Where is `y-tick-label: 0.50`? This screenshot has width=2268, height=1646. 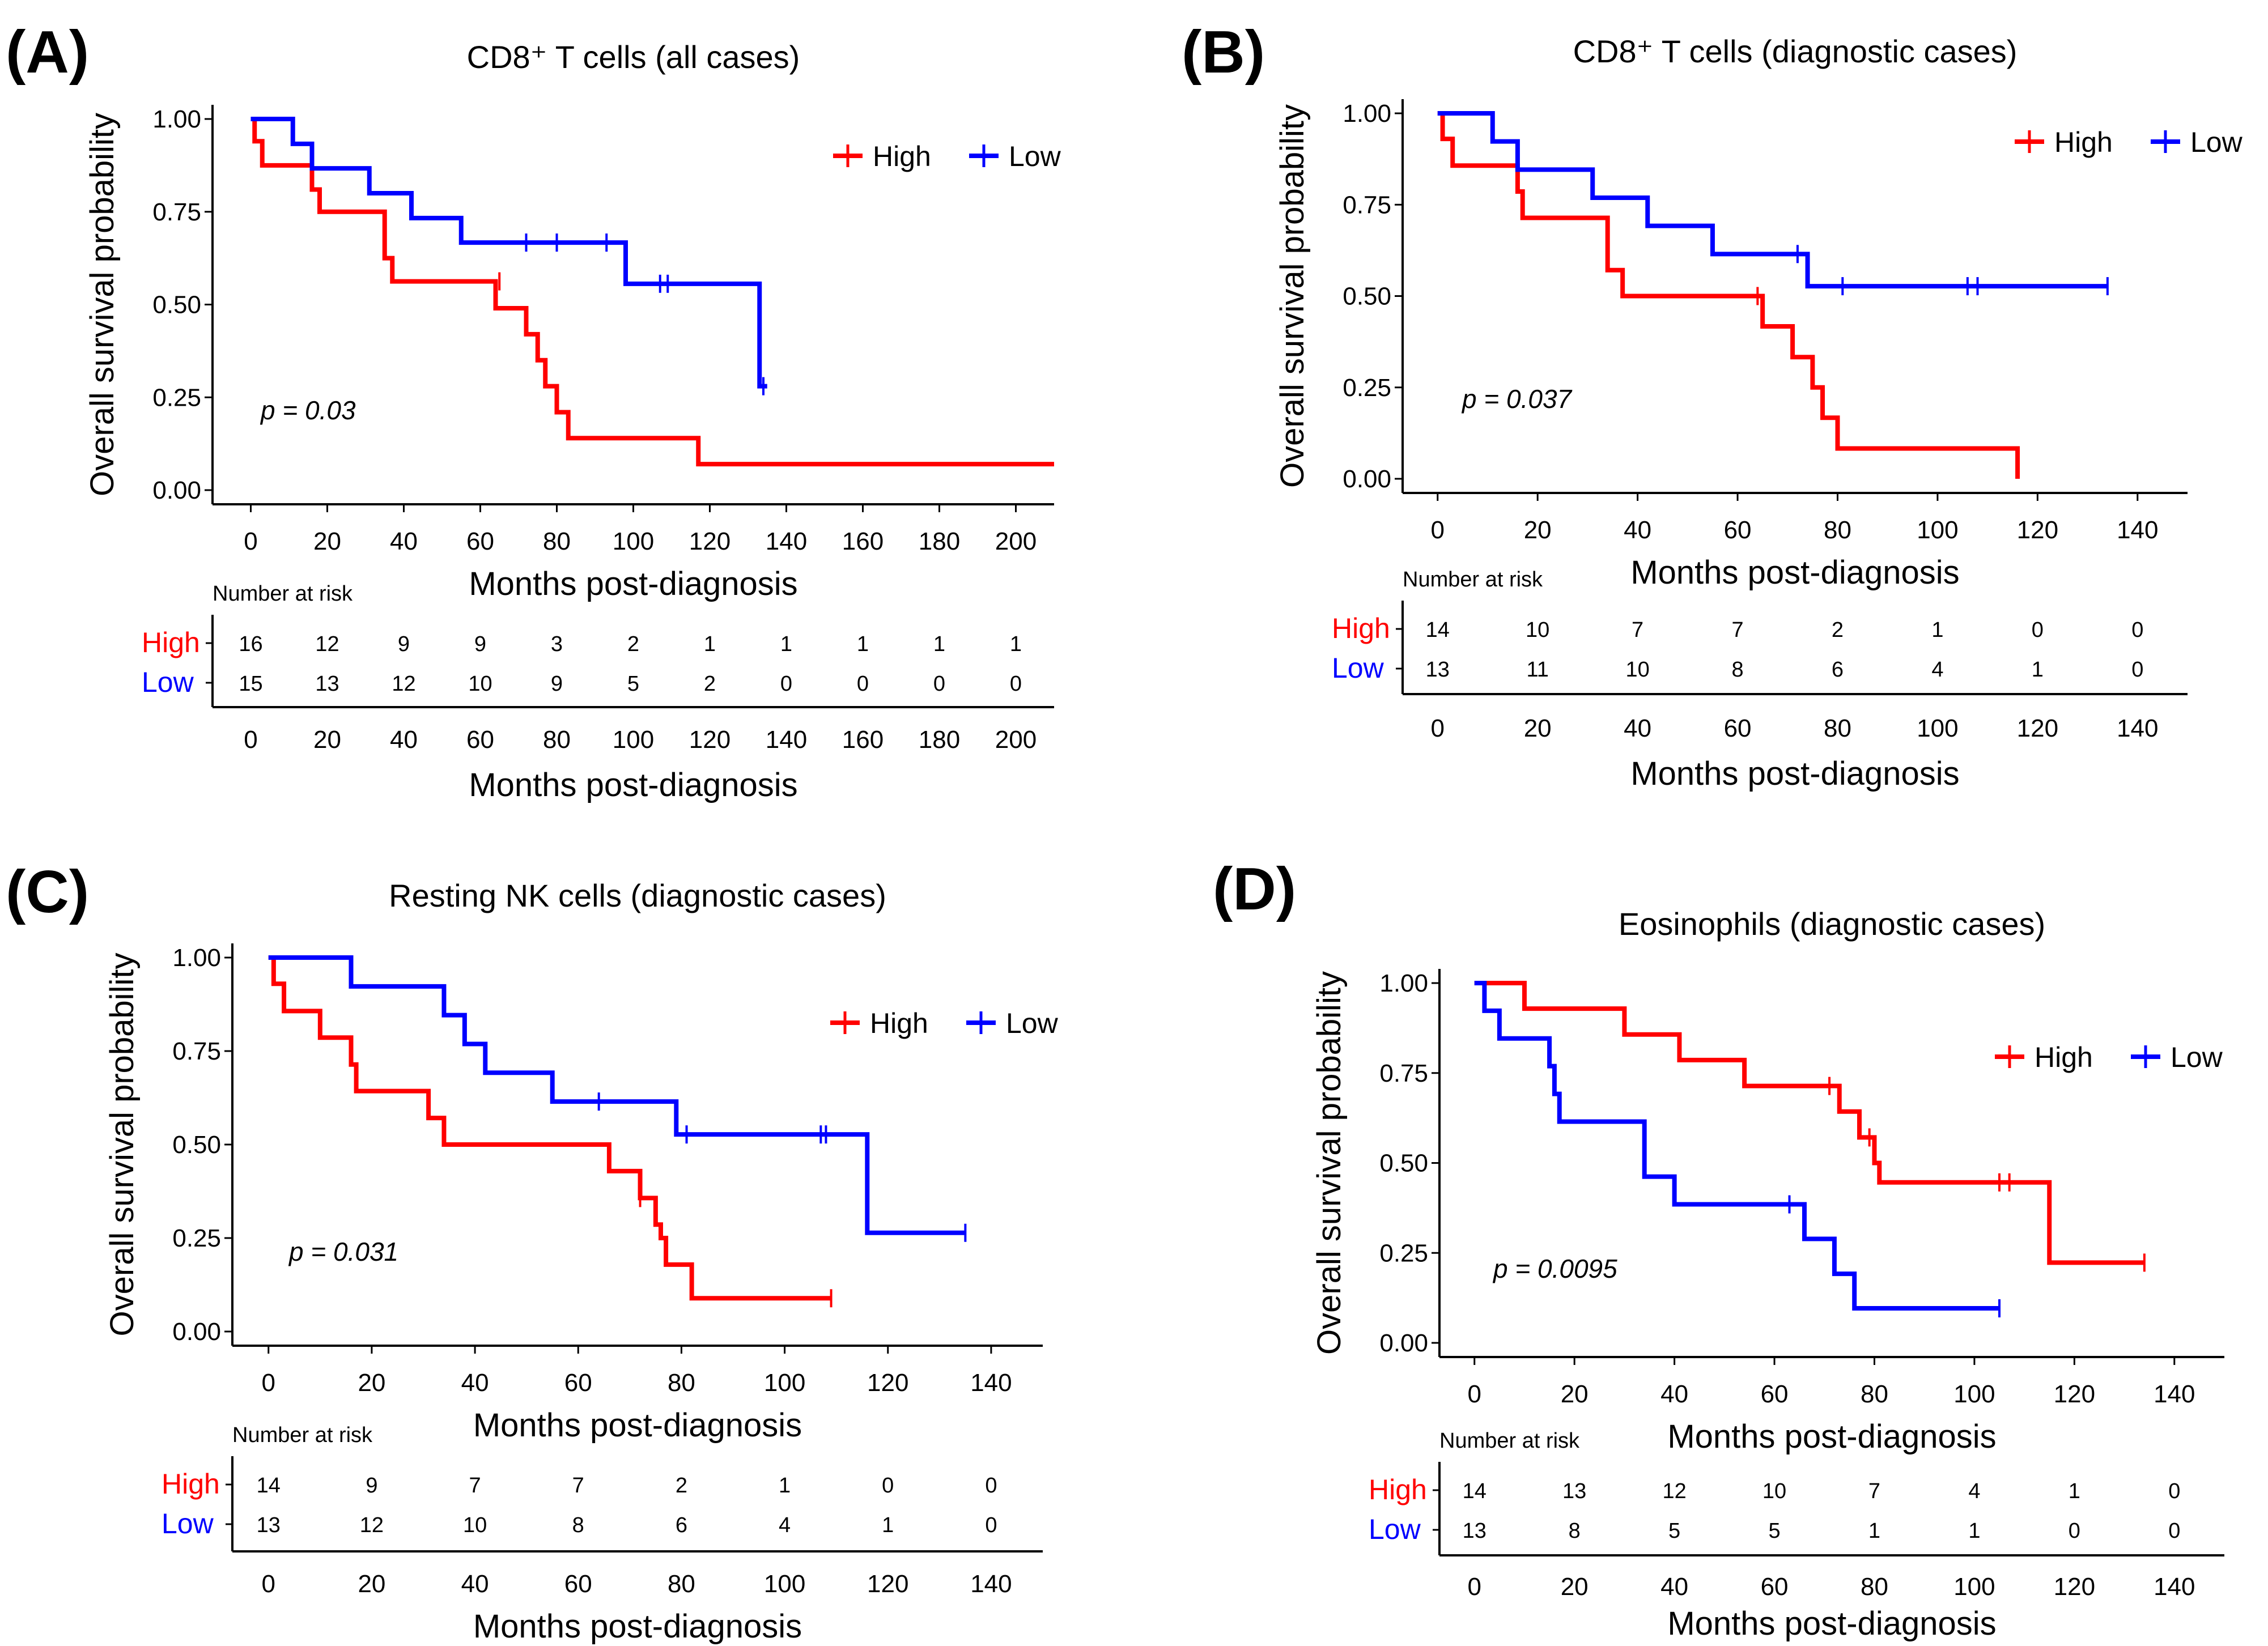 y-tick-label: 0.50 is located at coordinates (197, 1145).